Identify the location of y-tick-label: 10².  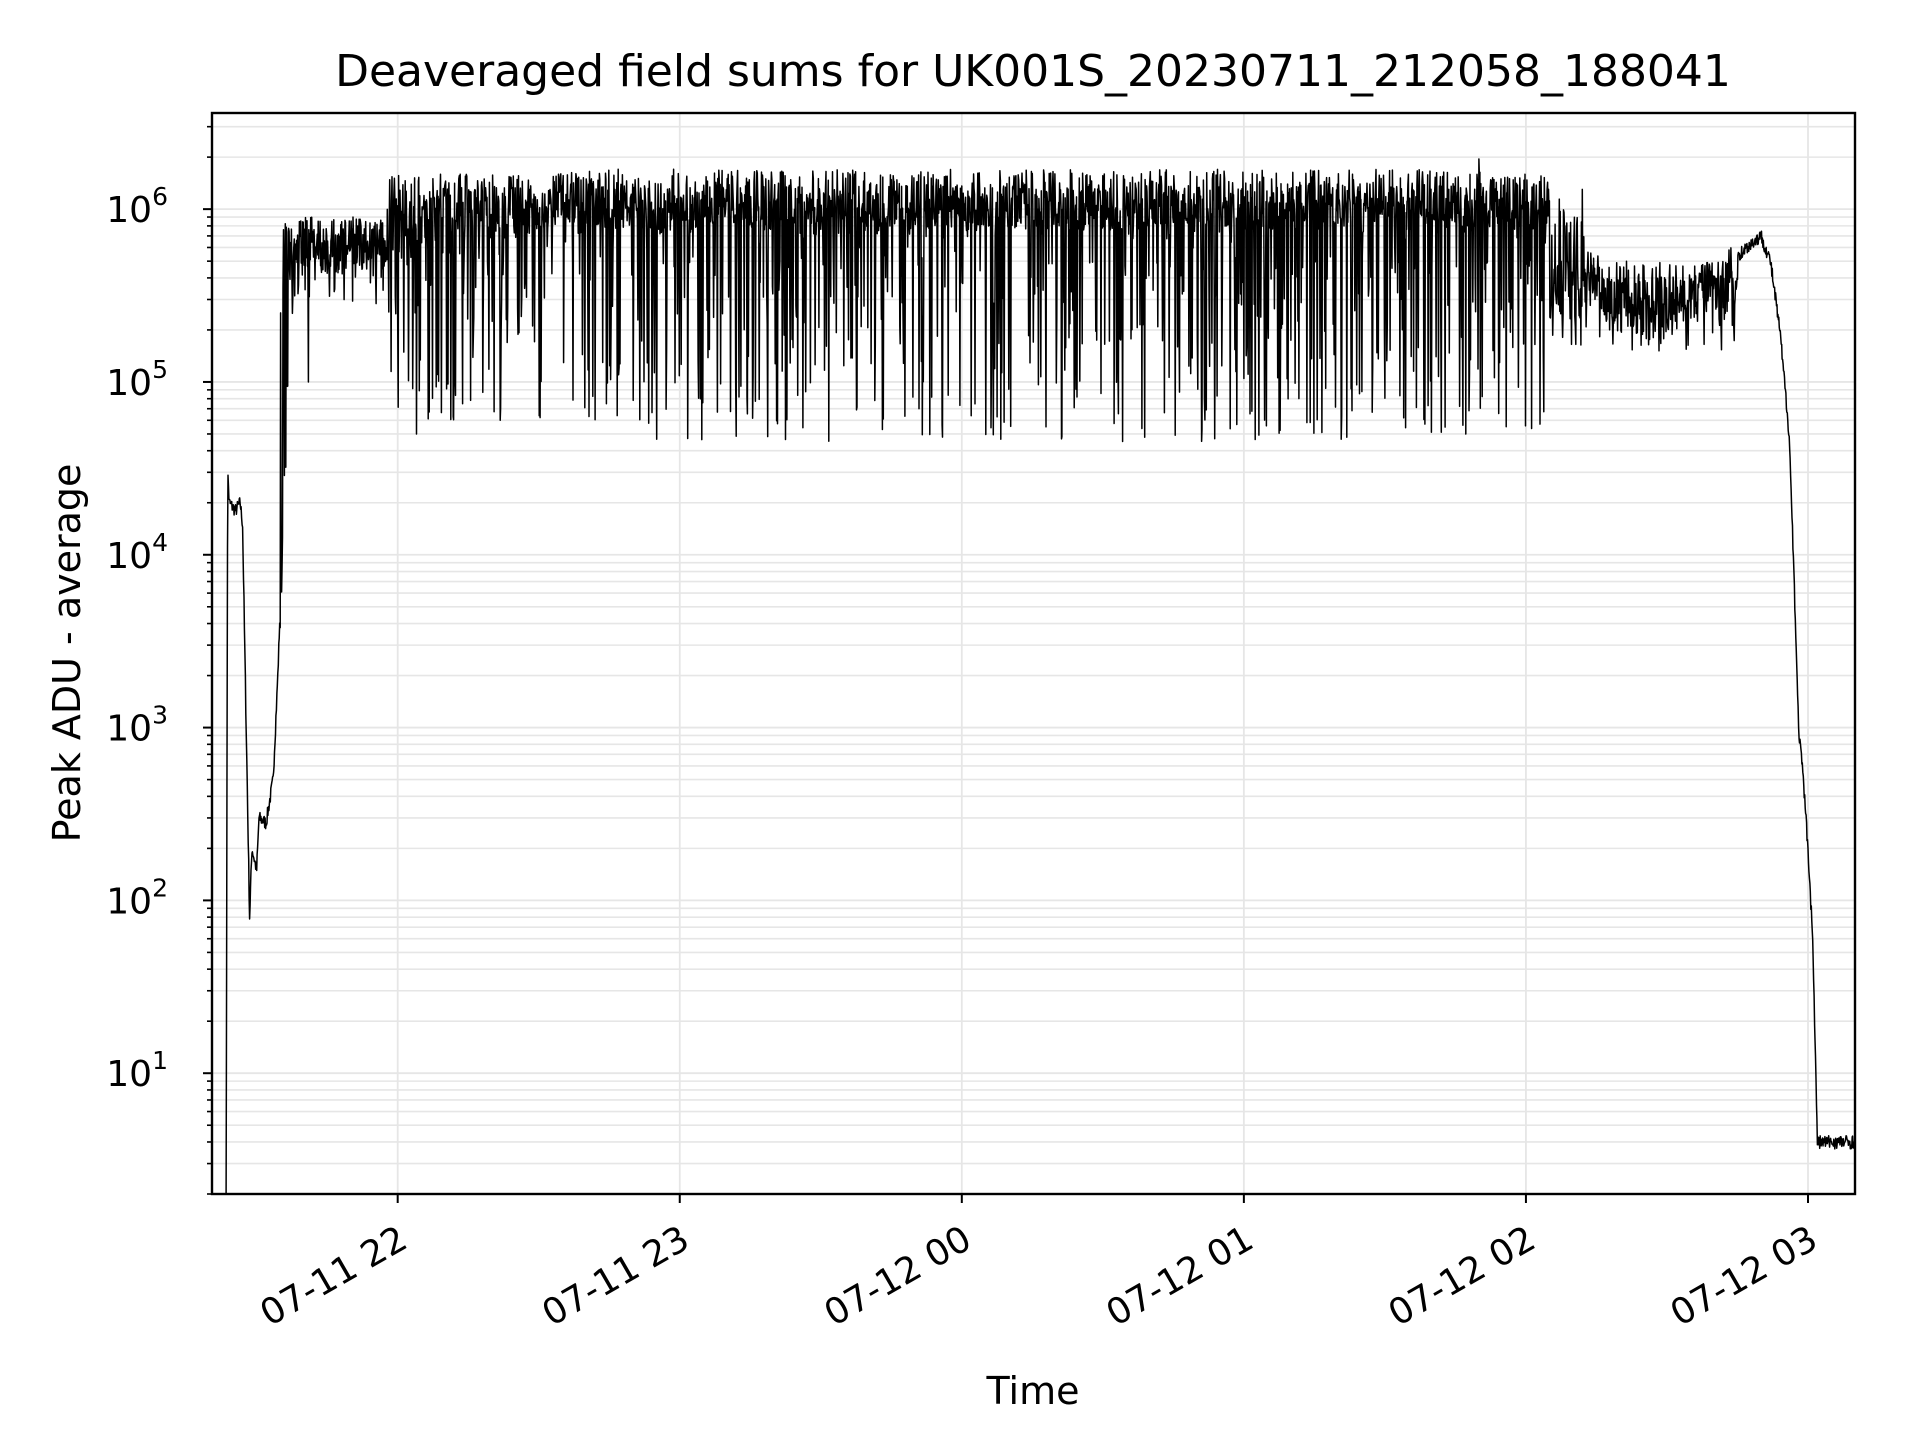
(137, 897).